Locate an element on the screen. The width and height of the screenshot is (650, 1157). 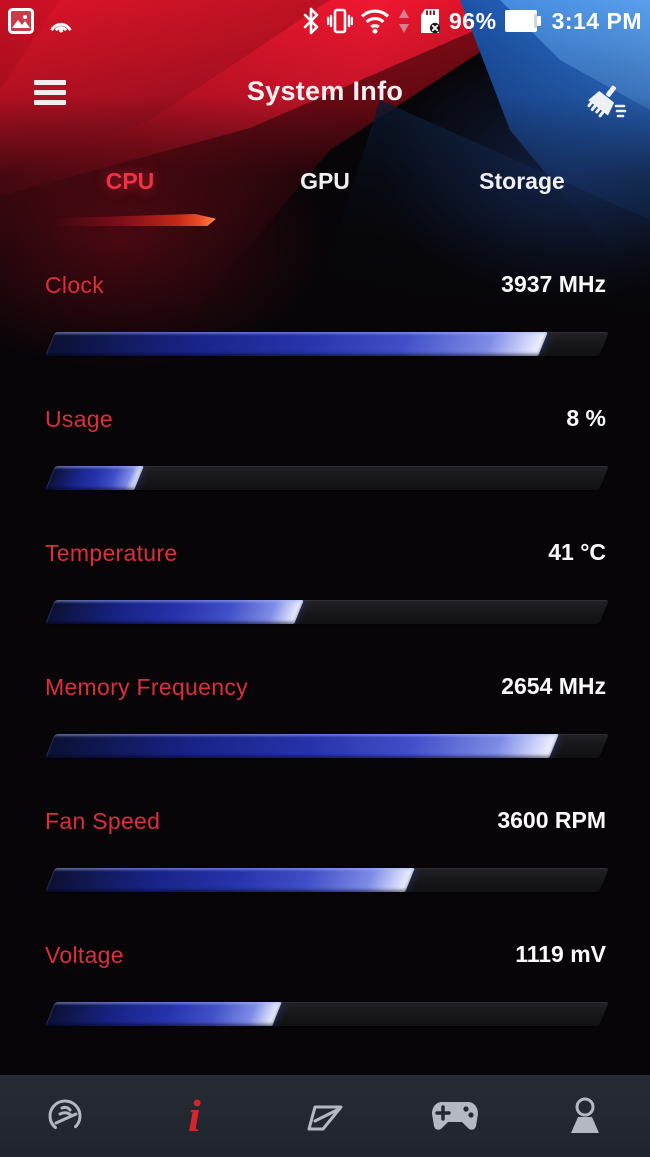
vibrate-icon is located at coordinates (340, 21).